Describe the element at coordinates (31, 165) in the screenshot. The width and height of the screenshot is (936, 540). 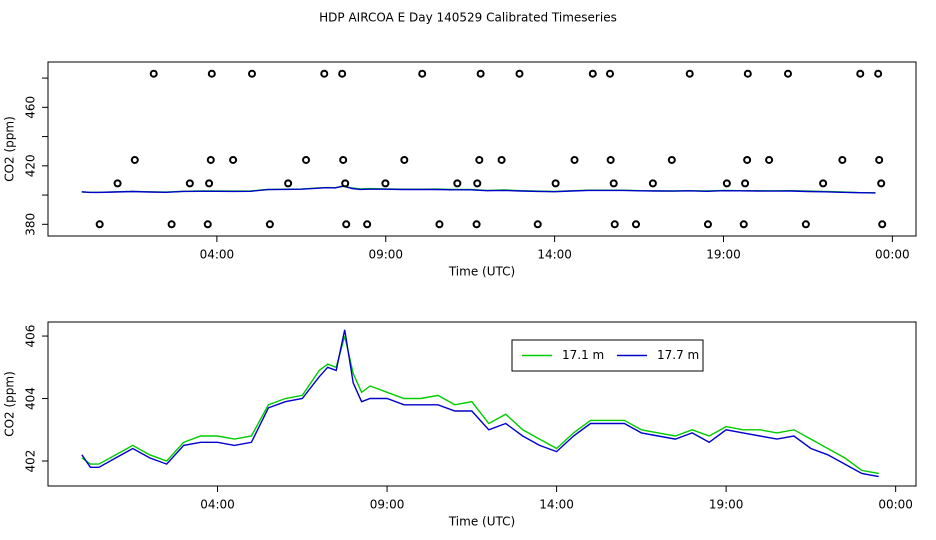
I see `y-tick-label: 420` at that location.